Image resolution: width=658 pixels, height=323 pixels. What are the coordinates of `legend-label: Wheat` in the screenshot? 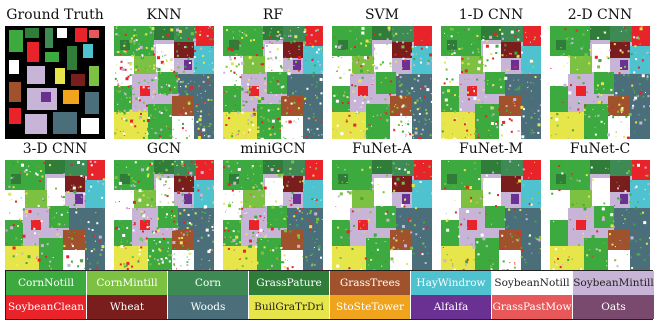 It's located at (127, 307).